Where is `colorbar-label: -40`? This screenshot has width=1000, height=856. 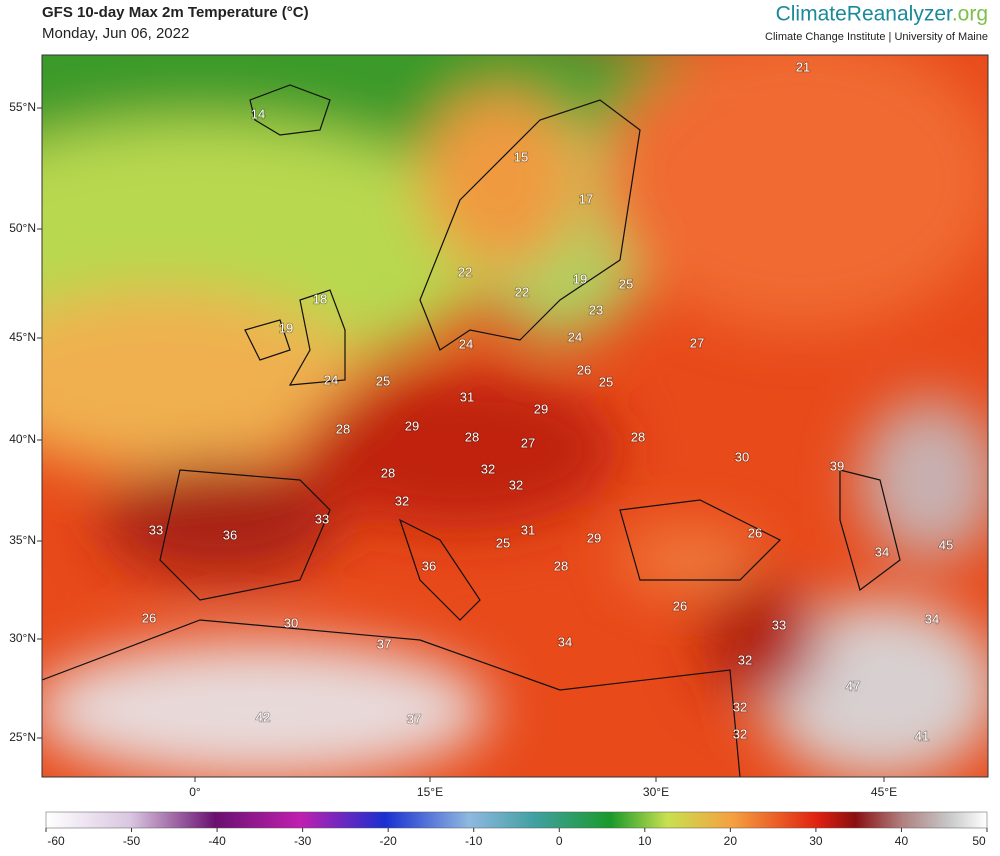
colorbar-label: -40 is located at coordinates (217, 841).